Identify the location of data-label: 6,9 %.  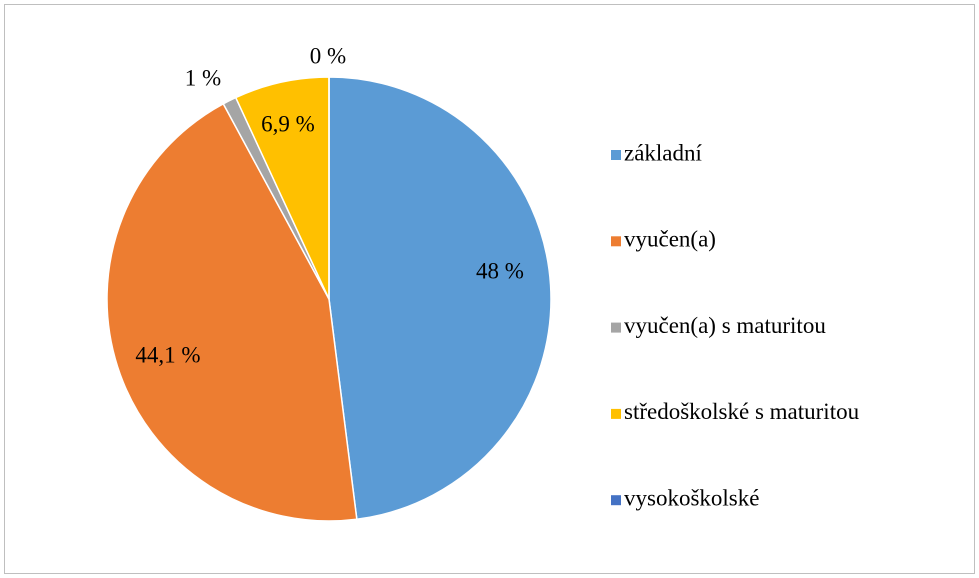
(288, 123).